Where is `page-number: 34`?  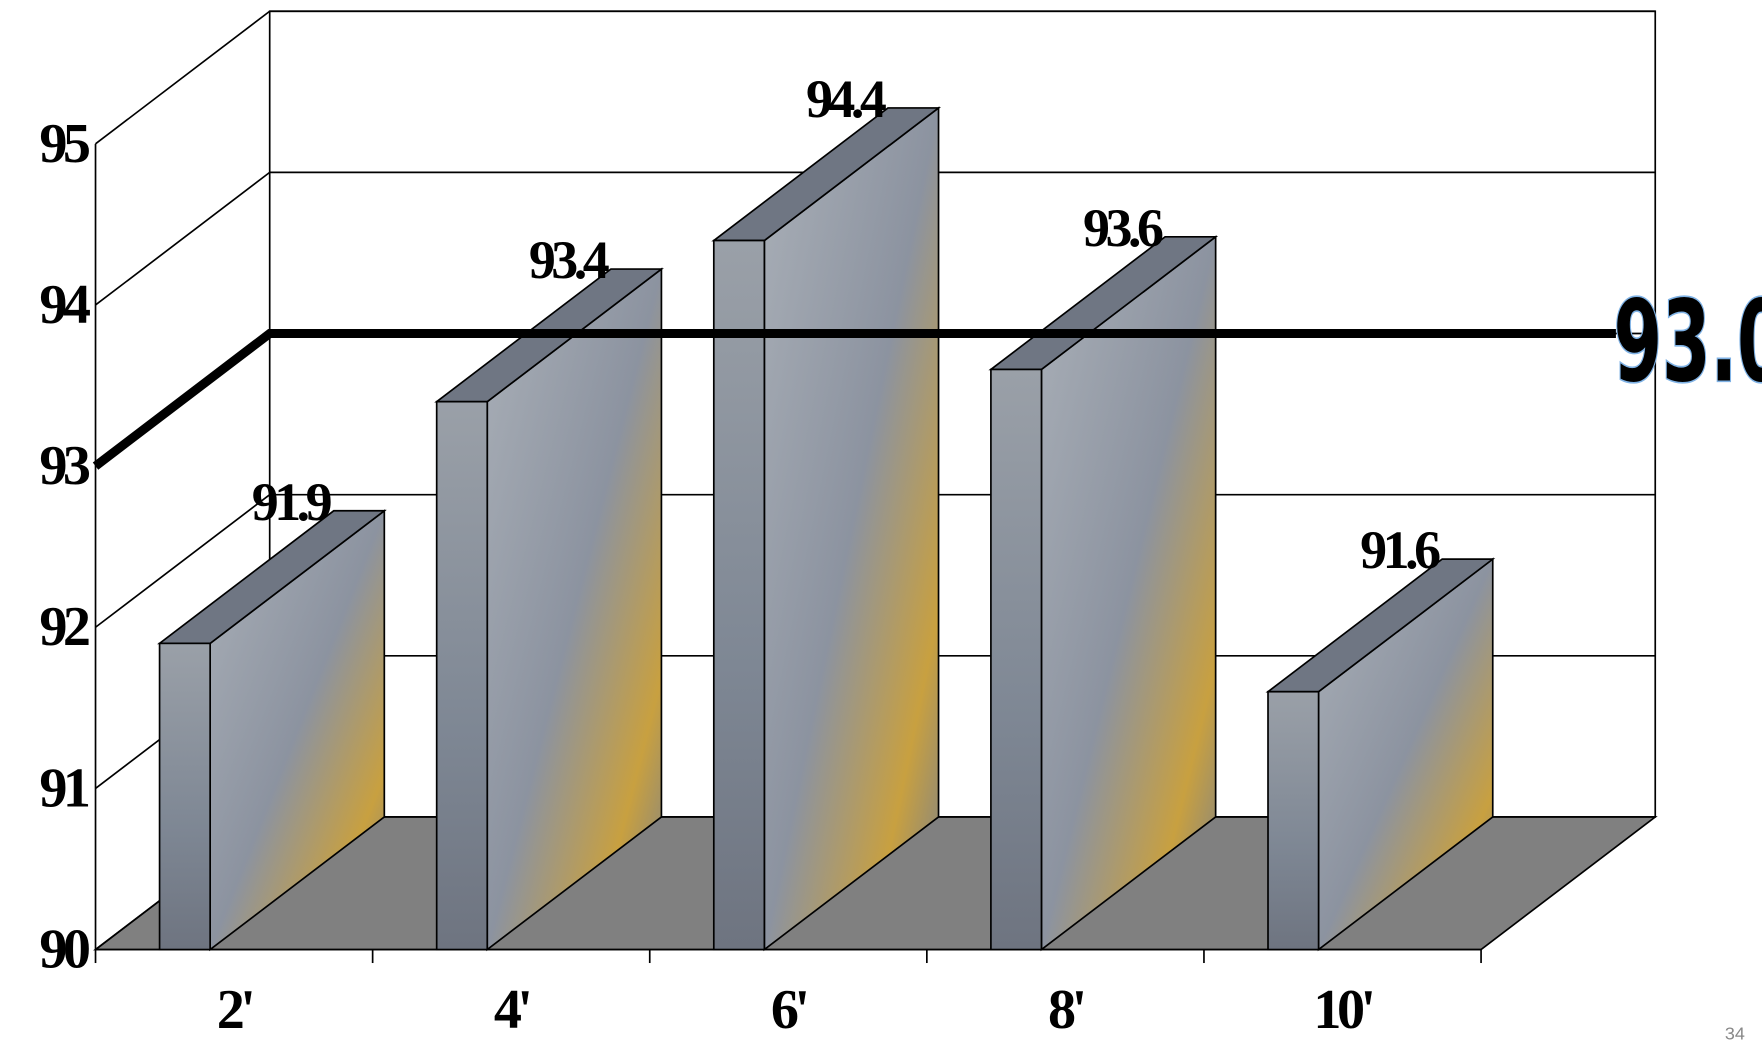
page-number: 34 is located at coordinates (1735, 1031).